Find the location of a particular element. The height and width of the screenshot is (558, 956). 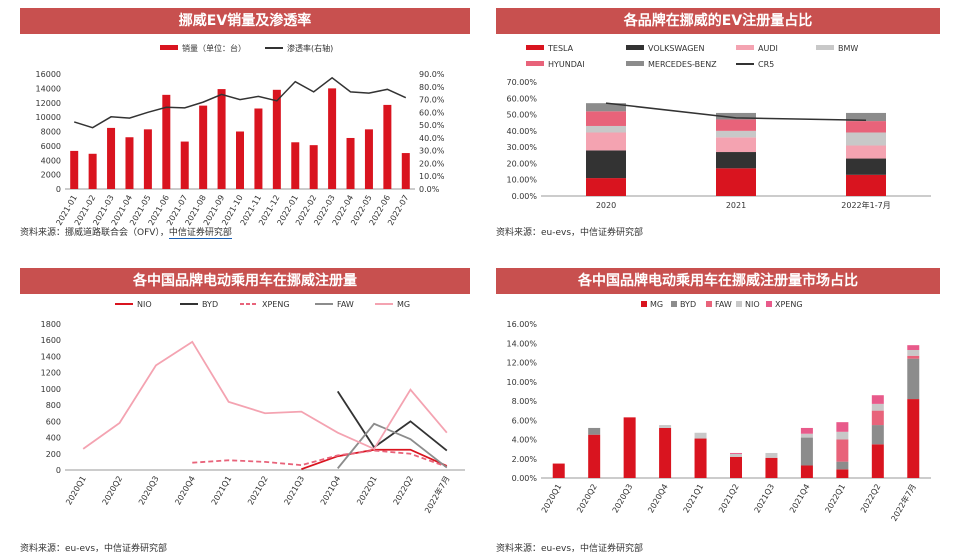

x-tick-label: 2021Q1 is located at coordinates (222, 491).